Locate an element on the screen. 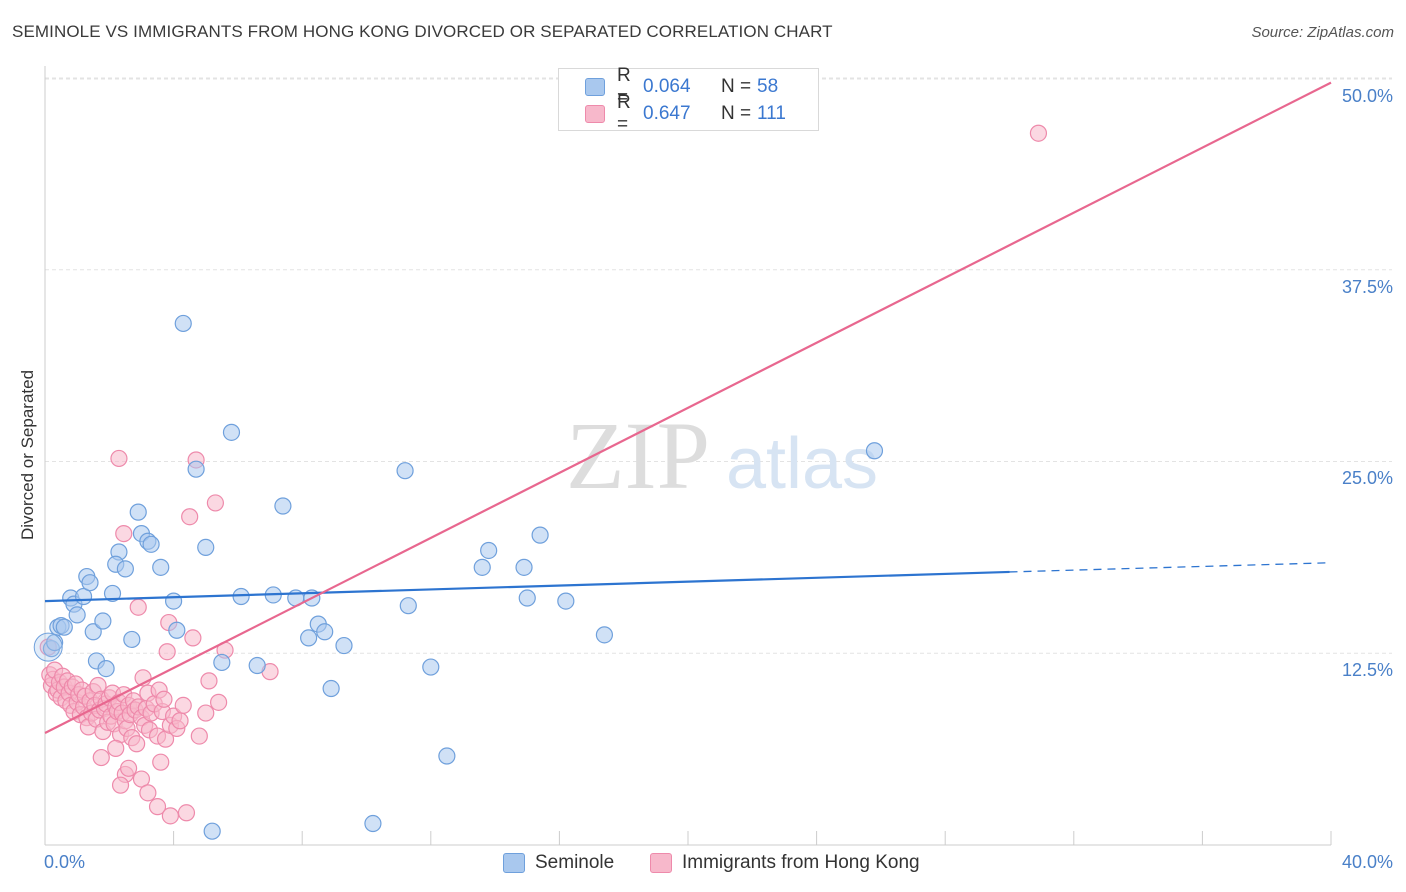 The height and width of the screenshot is (892, 1406). watermark-zip: ZIP is located at coordinates (638, 455).